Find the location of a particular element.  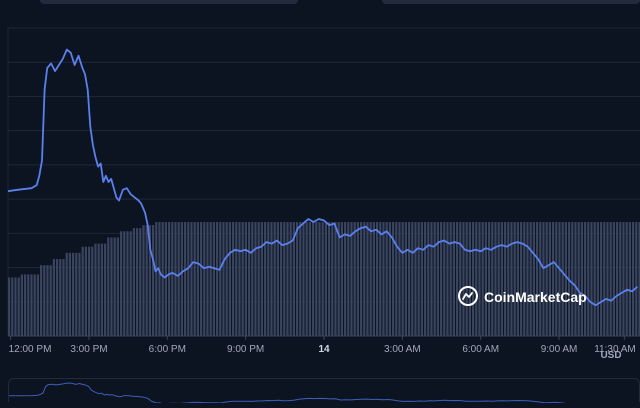

range-tab-right is located at coordinates (511, 2).